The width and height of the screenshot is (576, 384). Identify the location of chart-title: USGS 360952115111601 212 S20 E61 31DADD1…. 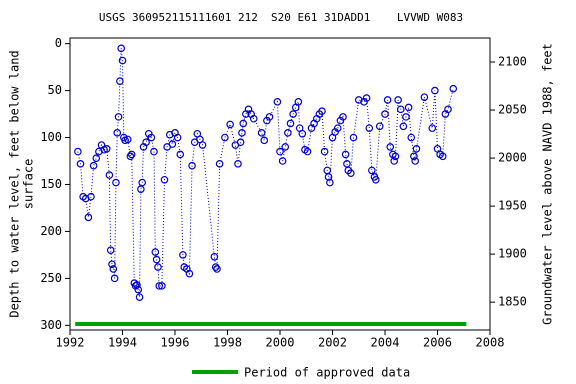
(281, 17).